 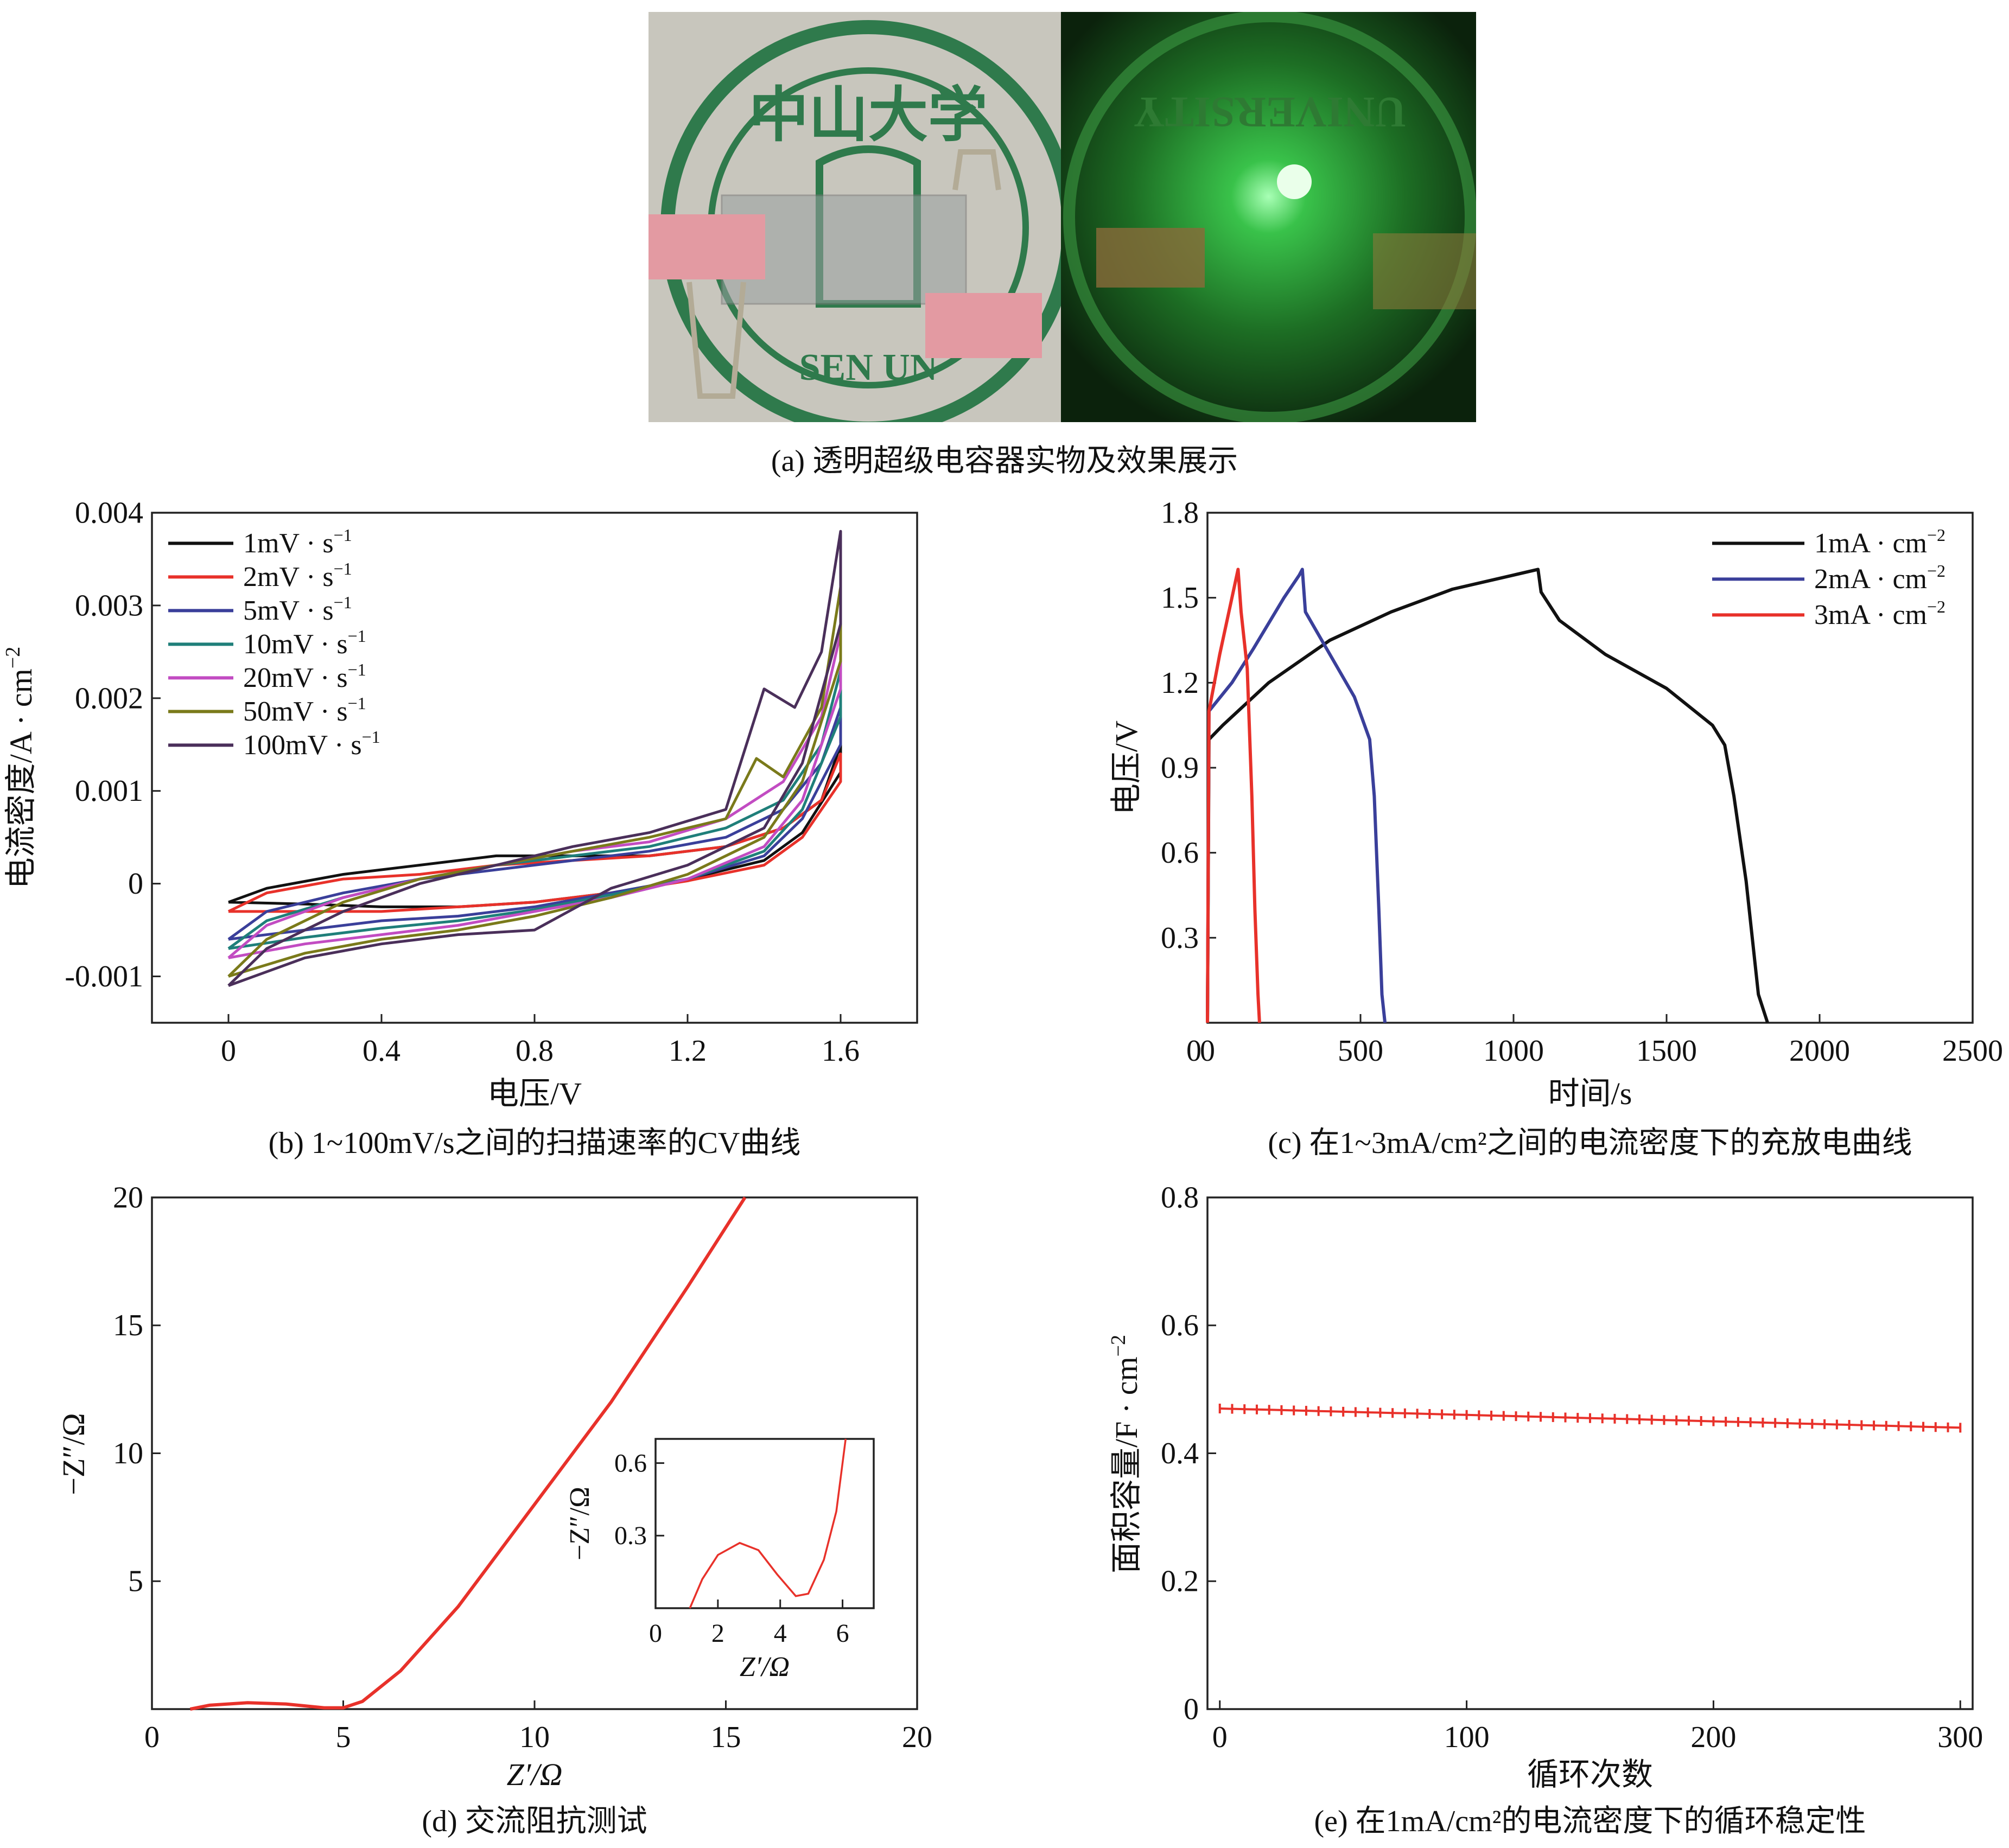 What do you see at coordinates (1180, 1581) in the screenshot?
I see `y-tick-label: 0.2` at bounding box center [1180, 1581].